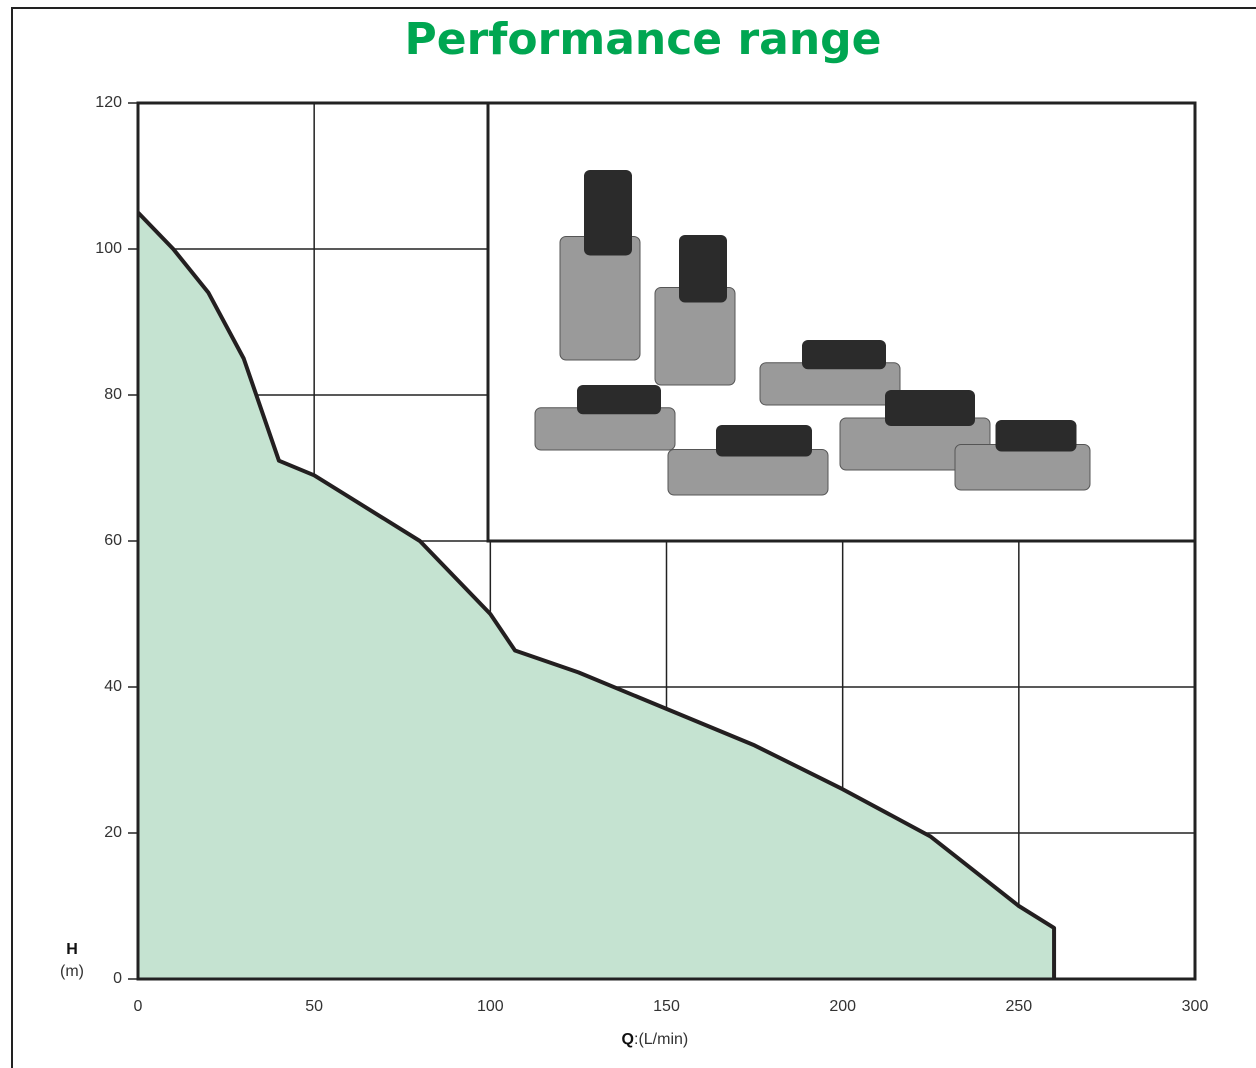 This screenshot has height=1068, width=1256. What do you see at coordinates (72, 971) in the screenshot?
I see `y-axis-label: (m)` at bounding box center [72, 971].